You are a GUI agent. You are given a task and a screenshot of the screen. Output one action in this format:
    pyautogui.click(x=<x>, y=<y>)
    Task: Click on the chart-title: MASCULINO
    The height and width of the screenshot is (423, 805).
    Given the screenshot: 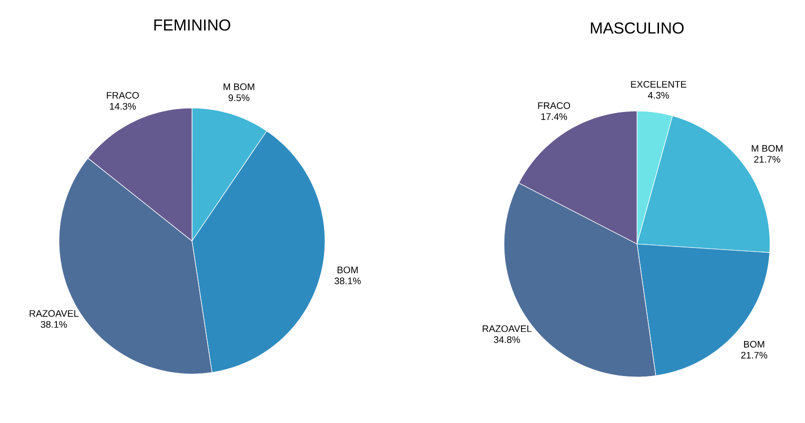 What is the action you would take?
    pyautogui.click(x=637, y=28)
    